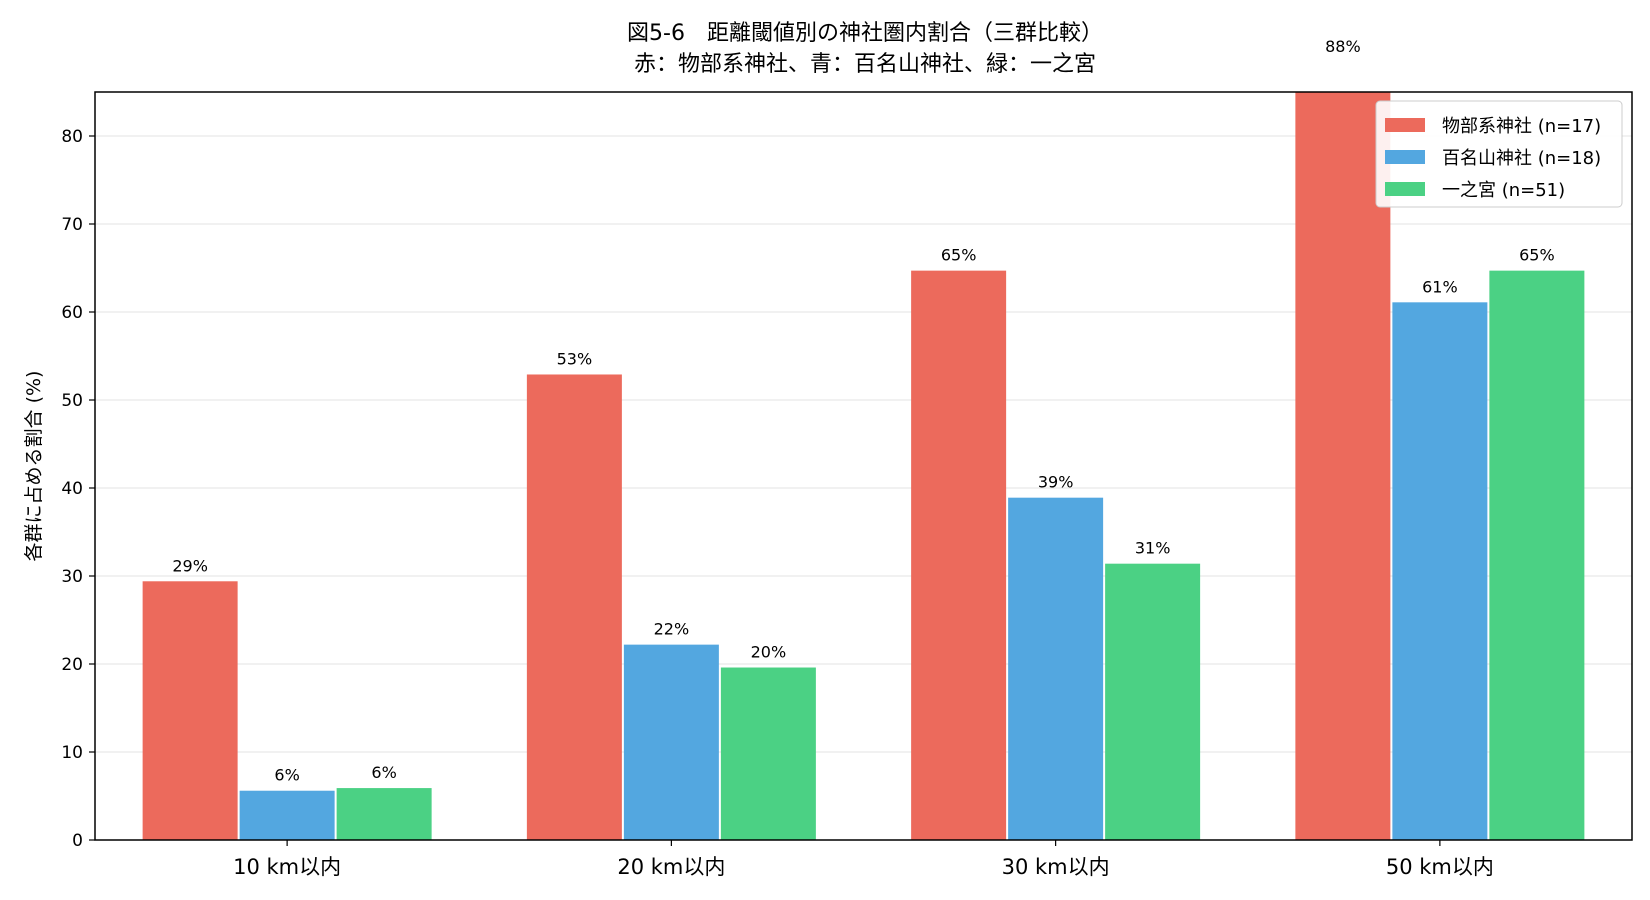 The image size is (1650, 900). I want to click on y-tick-label: 30, so click(72, 577).